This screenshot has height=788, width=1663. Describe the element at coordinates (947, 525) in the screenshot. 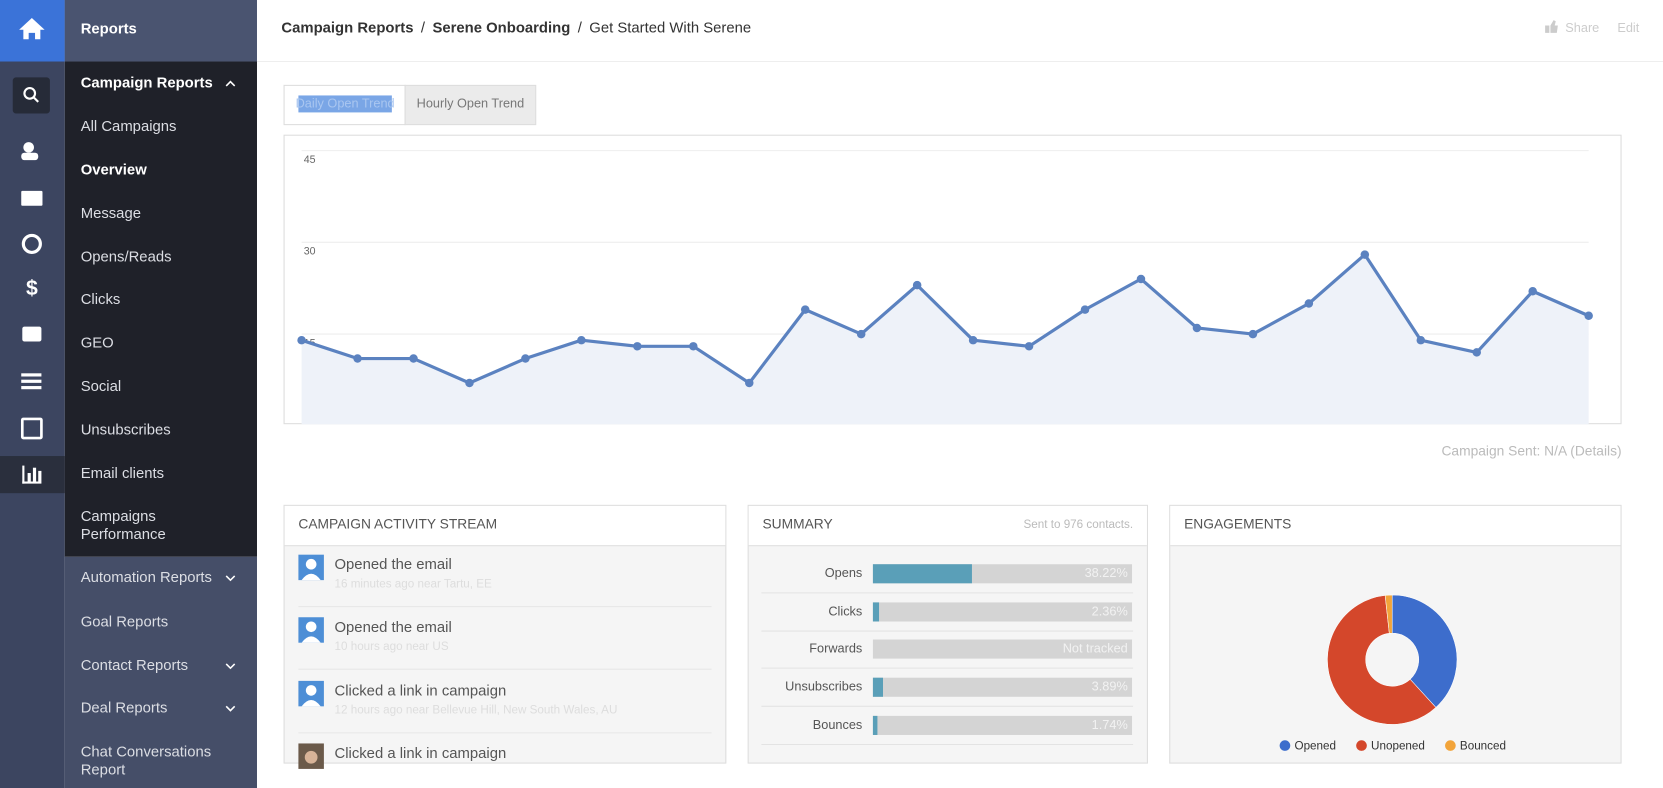

I see `summary-panel-header` at that location.